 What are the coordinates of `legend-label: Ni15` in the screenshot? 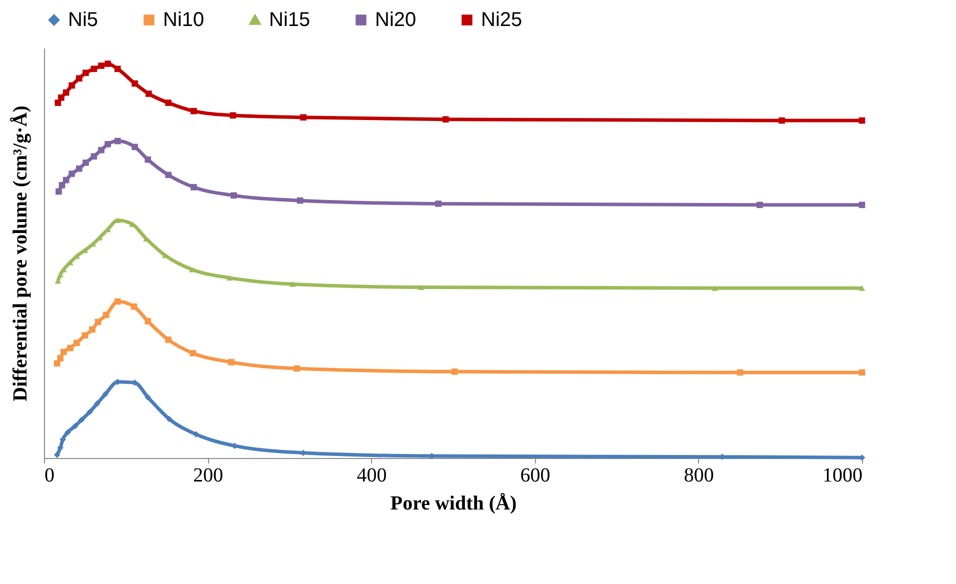 It's located at (289, 20).